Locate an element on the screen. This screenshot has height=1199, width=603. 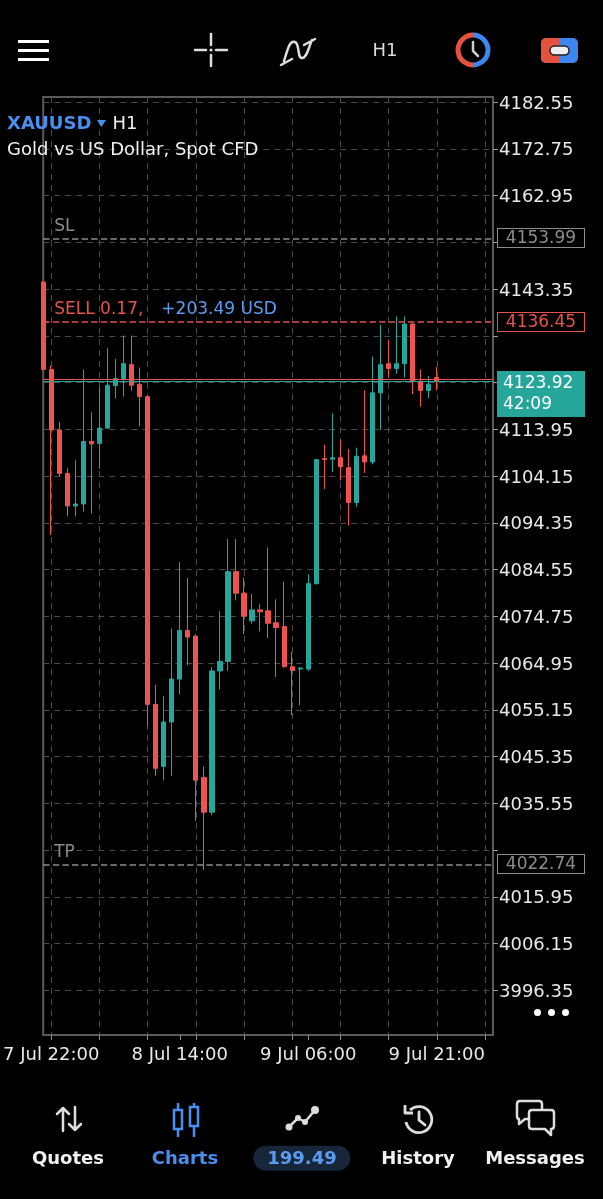
annotation: SL is located at coordinates (64, 224).